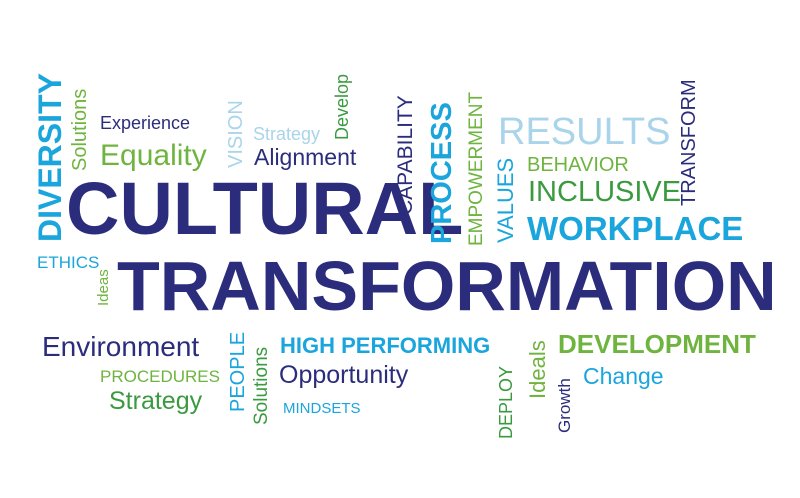  Describe the element at coordinates (657, 344) in the screenshot. I see `word-development: DEVELOPMENT` at that location.